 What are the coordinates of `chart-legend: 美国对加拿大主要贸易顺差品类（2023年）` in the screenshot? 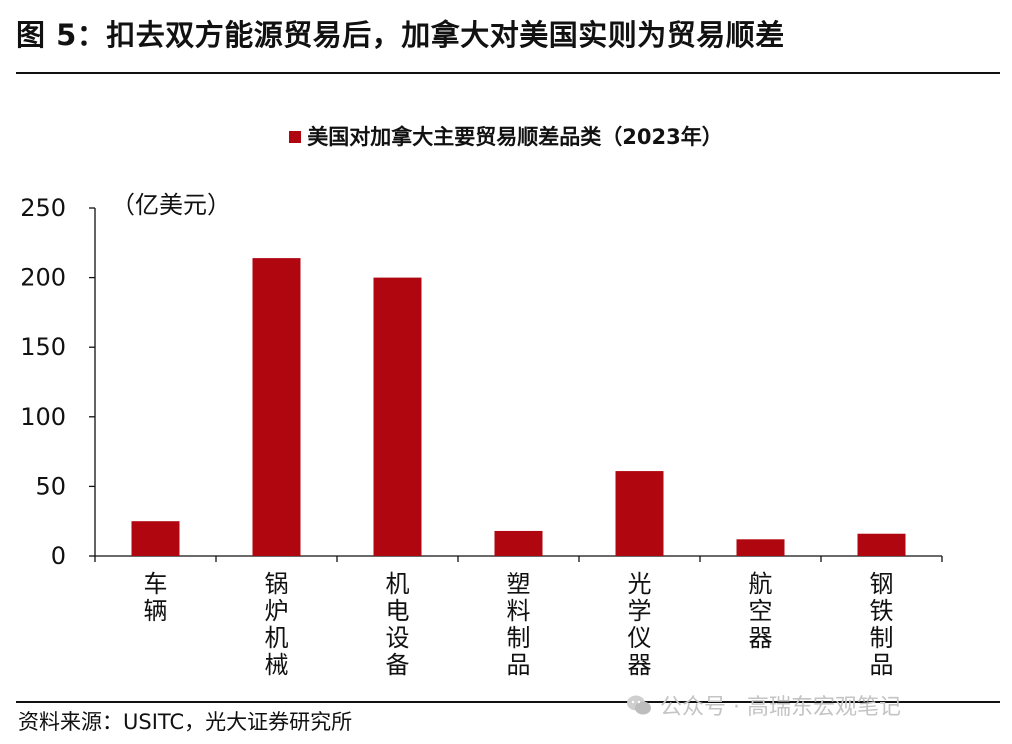 It's located at (506, 136).